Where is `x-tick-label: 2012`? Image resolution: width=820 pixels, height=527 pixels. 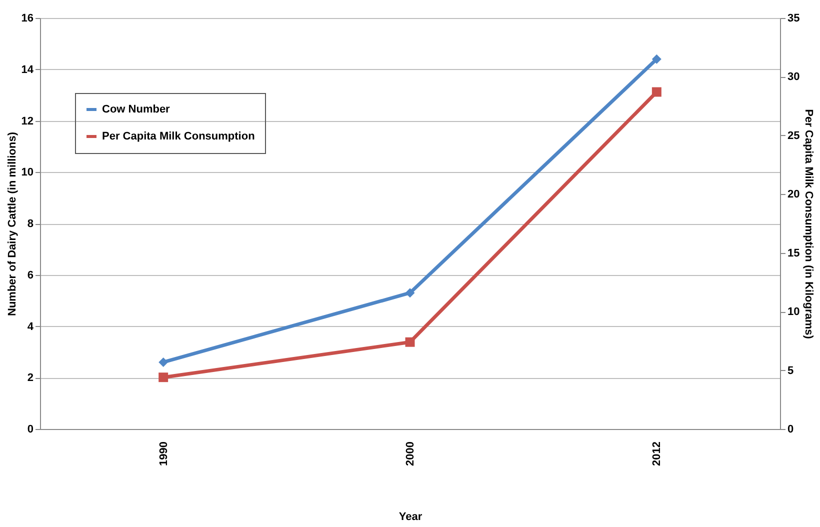
x-tick-label: 2012 is located at coordinates (657, 454).